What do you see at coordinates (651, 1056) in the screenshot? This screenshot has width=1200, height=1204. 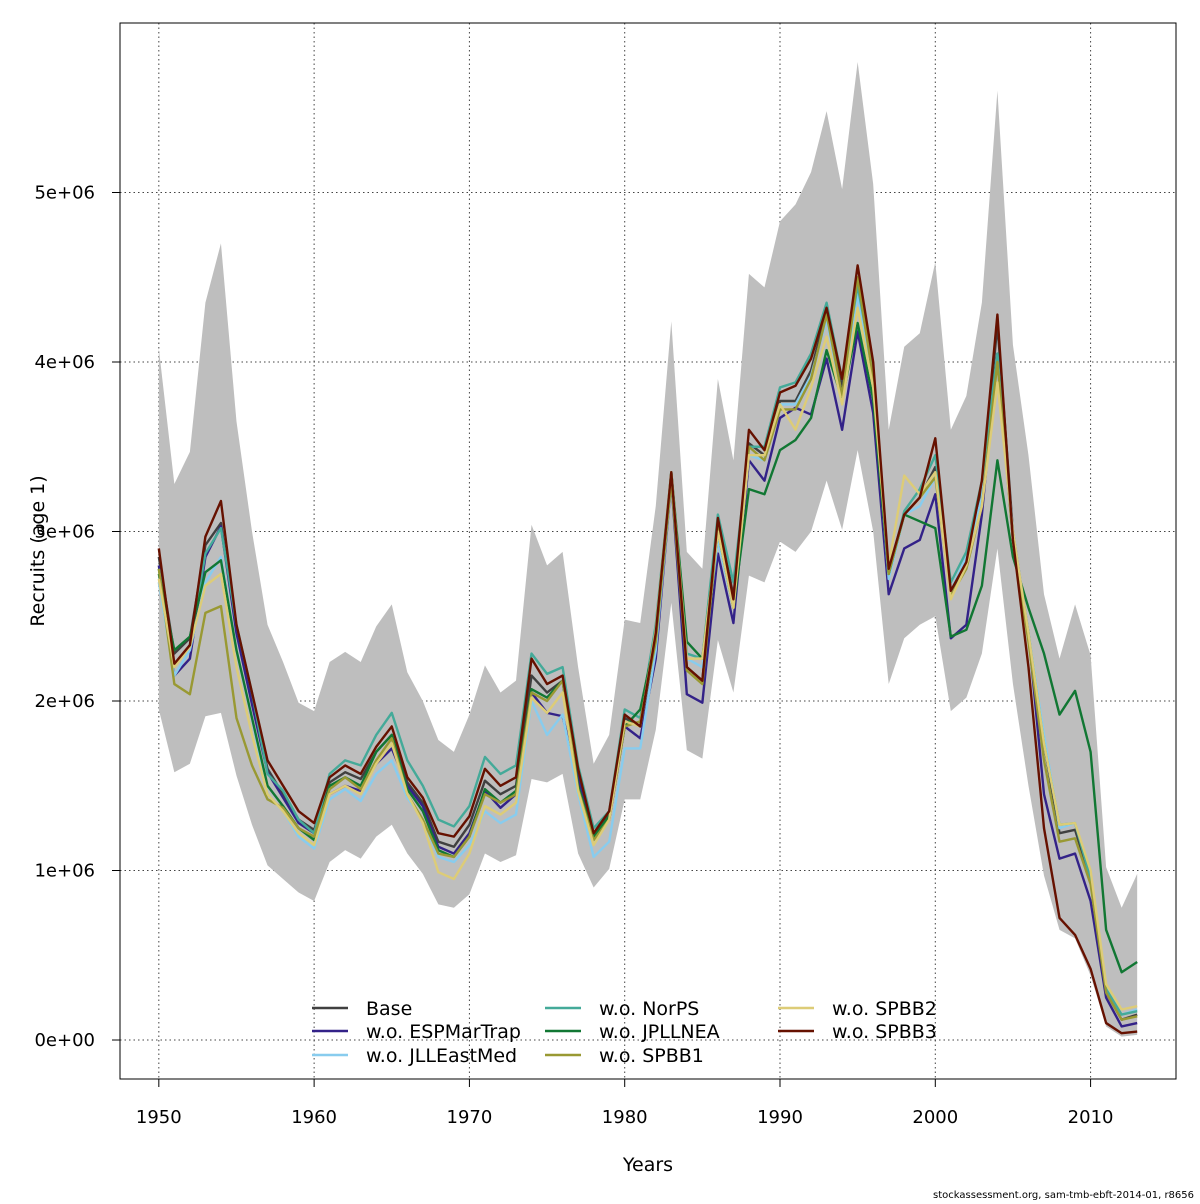 I see `legend-label: w.o. SPBB1` at bounding box center [651, 1056].